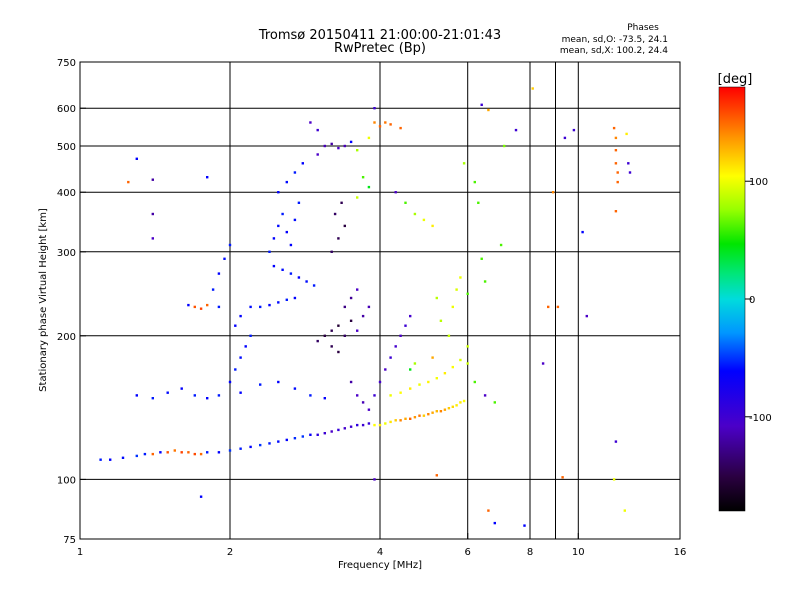 This screenshot has width=800, height=600. What do you see at coordinates (66, 337) in the screenshot?
I see `y-tick-label: 200` at bounding box center [66, 337].